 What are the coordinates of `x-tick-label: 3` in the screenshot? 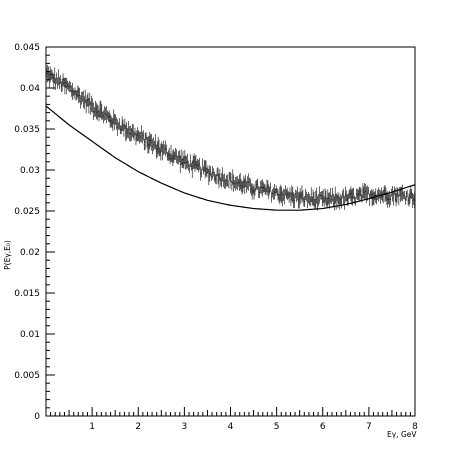 It's located at (185, 427).